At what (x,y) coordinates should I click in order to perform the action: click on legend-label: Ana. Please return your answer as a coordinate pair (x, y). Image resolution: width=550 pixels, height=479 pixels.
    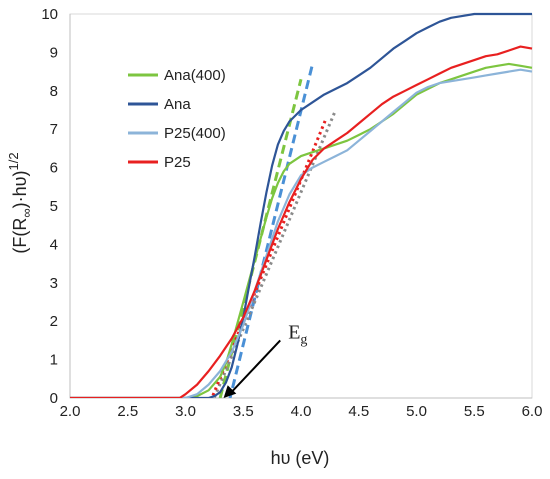
    Looking at the image, I should click on (177, 104).